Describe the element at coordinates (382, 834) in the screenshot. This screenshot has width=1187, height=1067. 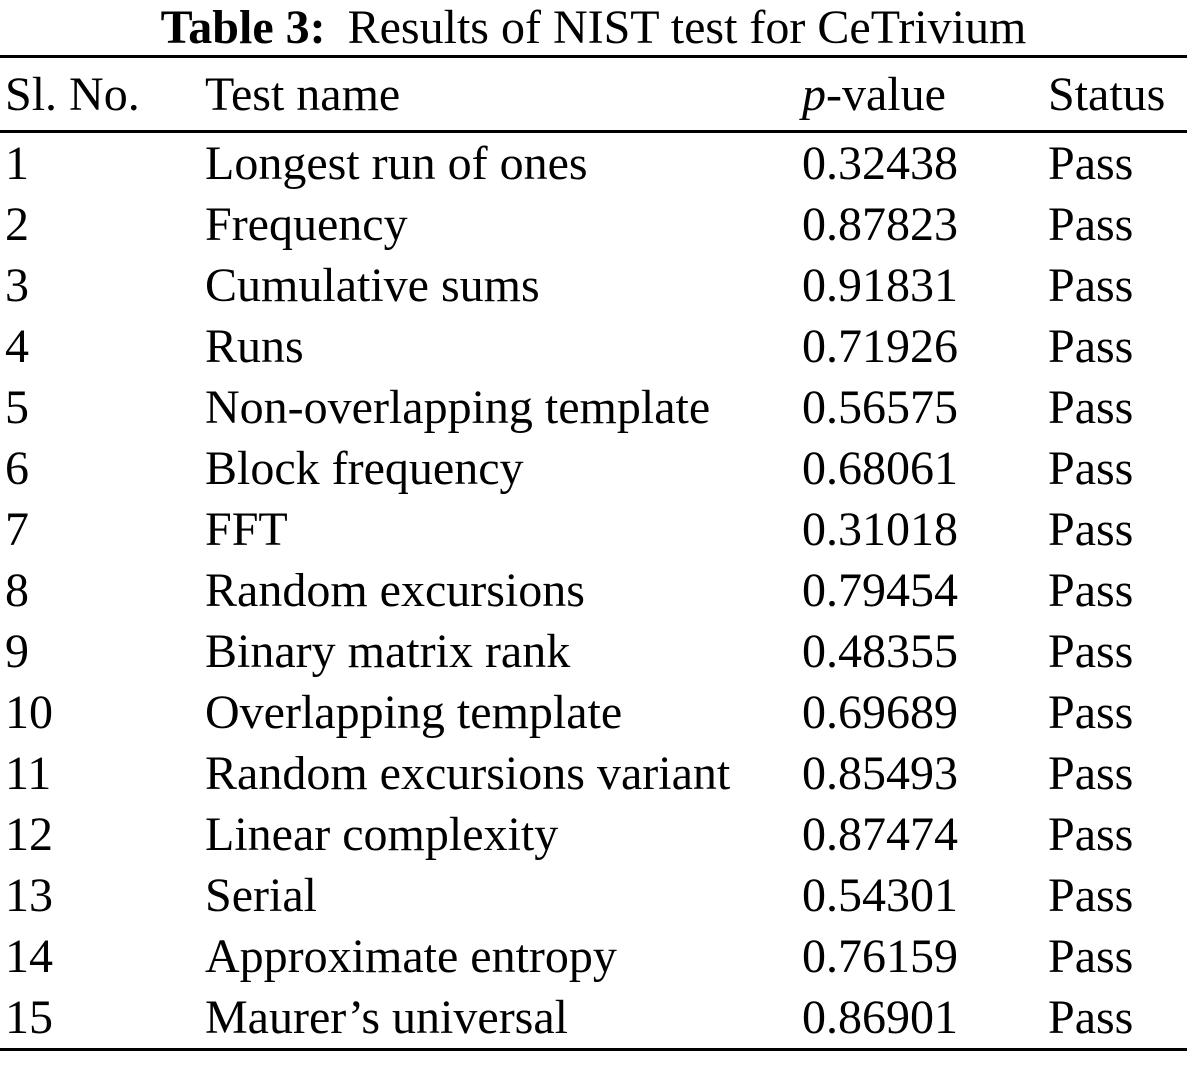
I see `cell-test-name: Linear complexity` at that location.